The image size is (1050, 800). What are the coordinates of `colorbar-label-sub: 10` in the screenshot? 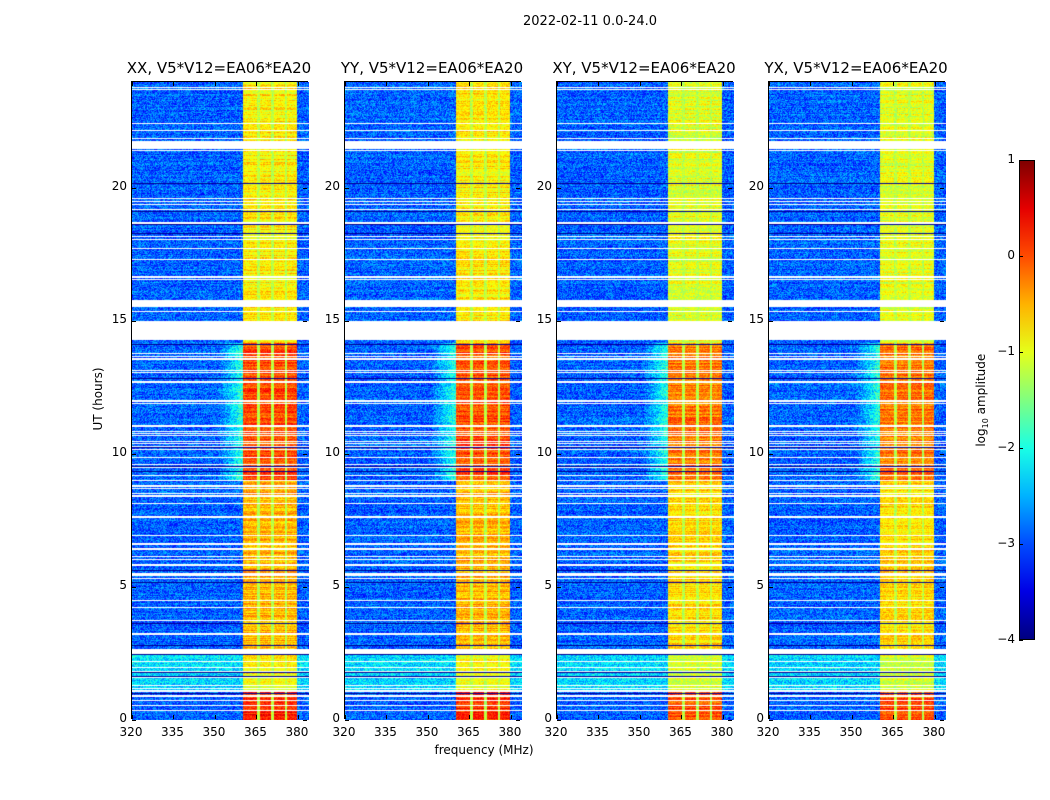 It's located at (986, 423).